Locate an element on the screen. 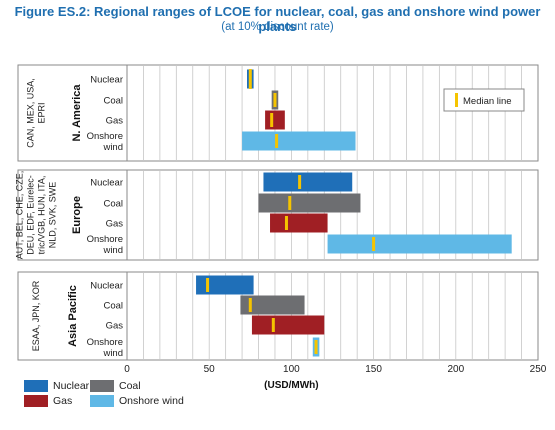 Image resolution: width=555 pixels, height=430 pixels. range-bar-europe-nuclear is located at coordinates (308, 182).